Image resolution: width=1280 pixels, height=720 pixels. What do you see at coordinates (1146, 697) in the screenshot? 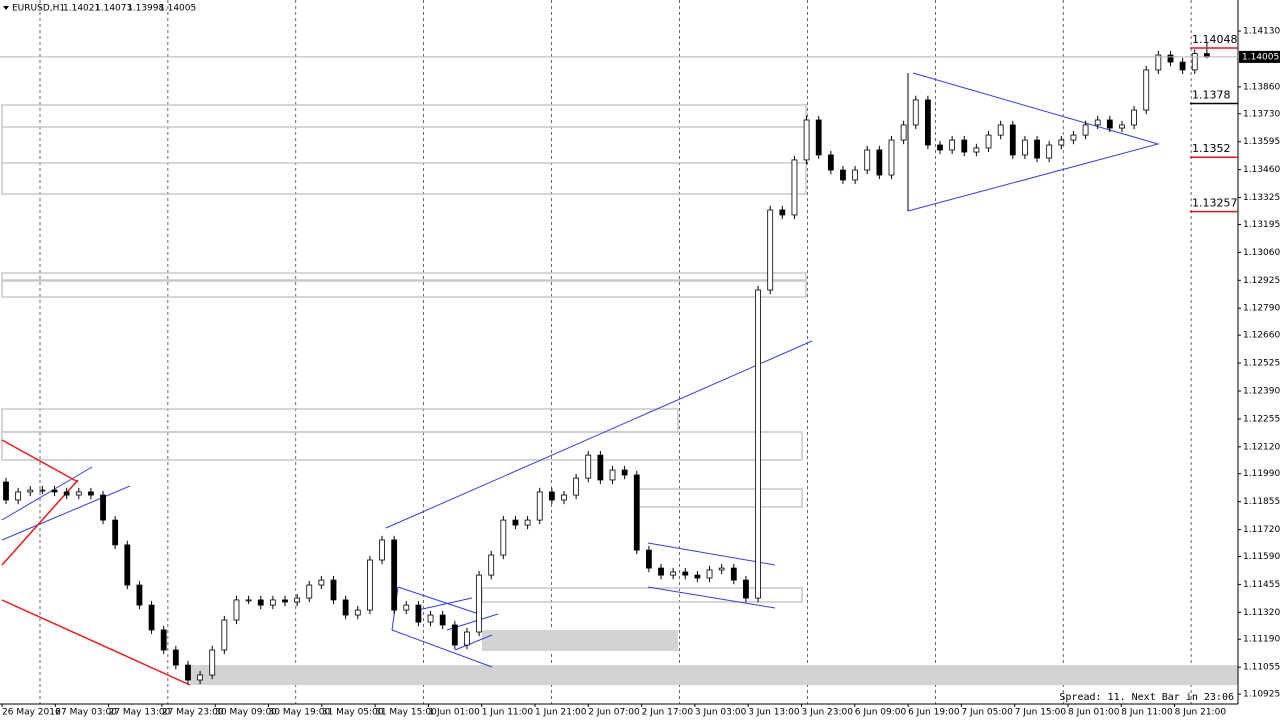
I see `status: Spread: 11. Next Bar in 23:06` at bounding box center [1146, 697].